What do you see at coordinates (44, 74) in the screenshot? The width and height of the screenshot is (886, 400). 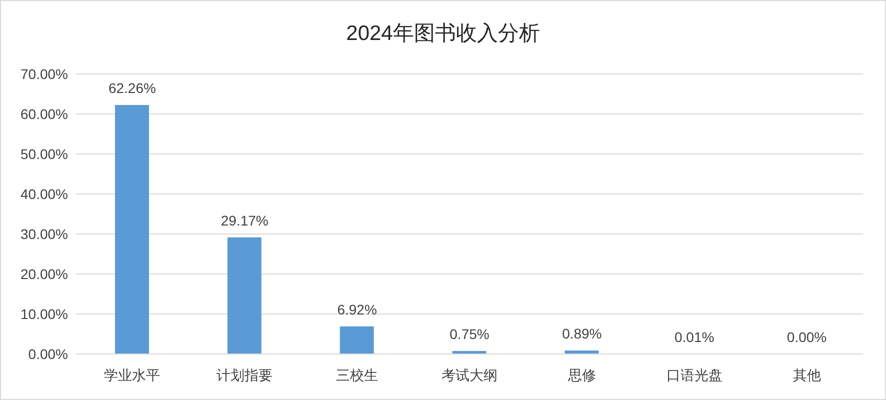 I see `y-tick-label: 70.00%` at bounding box center [44, 74].